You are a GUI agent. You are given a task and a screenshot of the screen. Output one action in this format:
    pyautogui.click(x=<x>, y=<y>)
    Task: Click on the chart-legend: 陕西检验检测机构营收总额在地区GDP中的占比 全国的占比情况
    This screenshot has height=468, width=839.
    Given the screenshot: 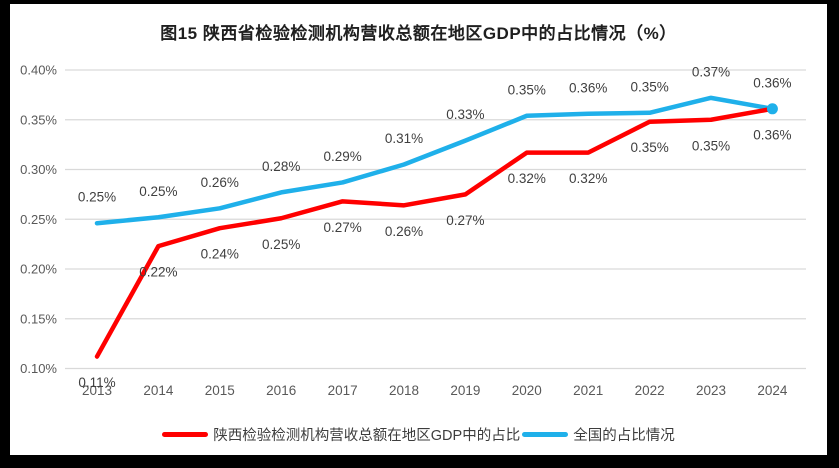 What is the action you would take?
    pyautogui.click(x=418, y=434)
    